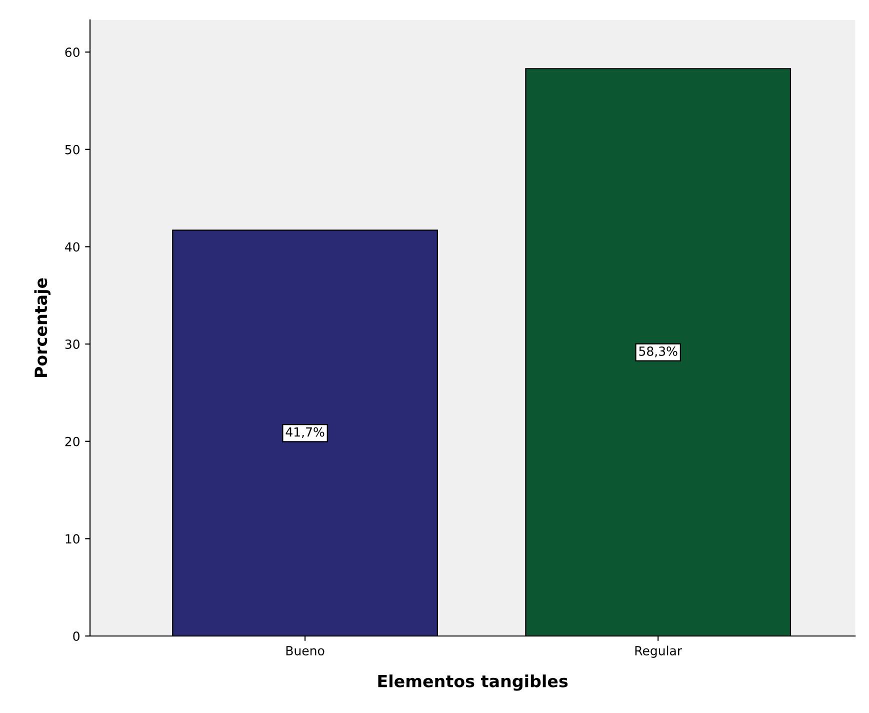 Image resolution: width=869 pixels, height=713 pixels. I want to click on y-tick-label: 20, so click(72, 441).